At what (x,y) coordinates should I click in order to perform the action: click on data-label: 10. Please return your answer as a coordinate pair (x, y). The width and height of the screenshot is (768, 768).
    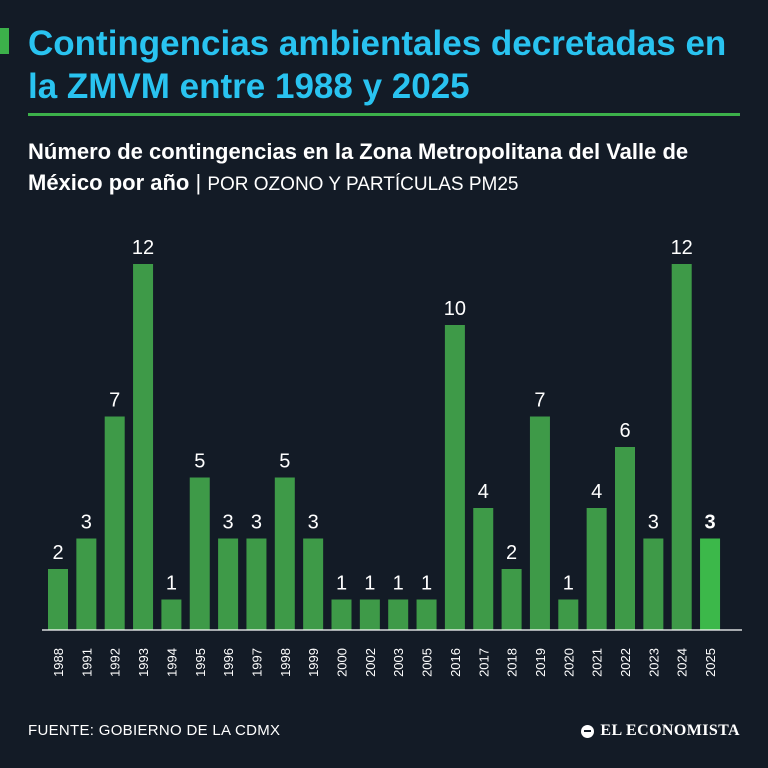
    Looking at the image, I should click on (455, 309).